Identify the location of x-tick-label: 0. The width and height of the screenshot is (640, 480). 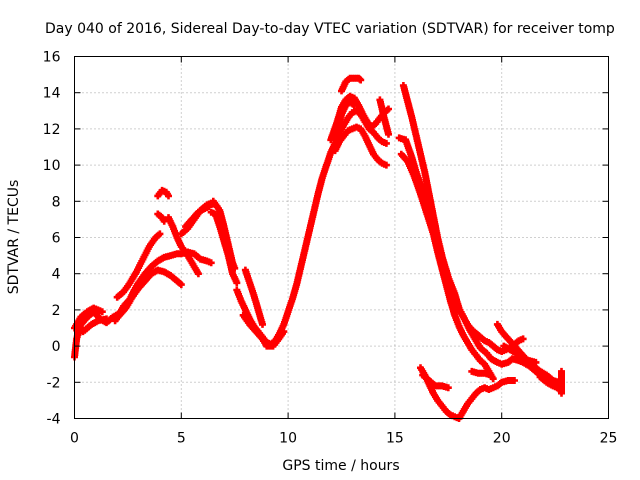
(74, 439).